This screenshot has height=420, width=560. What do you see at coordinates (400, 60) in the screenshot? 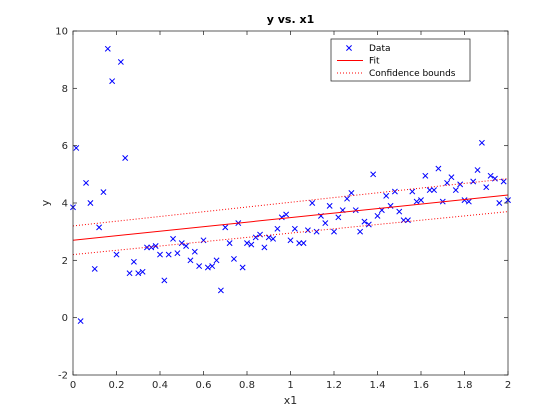
I see `legend: Data Fit Confidence bounds` at bounding box center [400, 60].